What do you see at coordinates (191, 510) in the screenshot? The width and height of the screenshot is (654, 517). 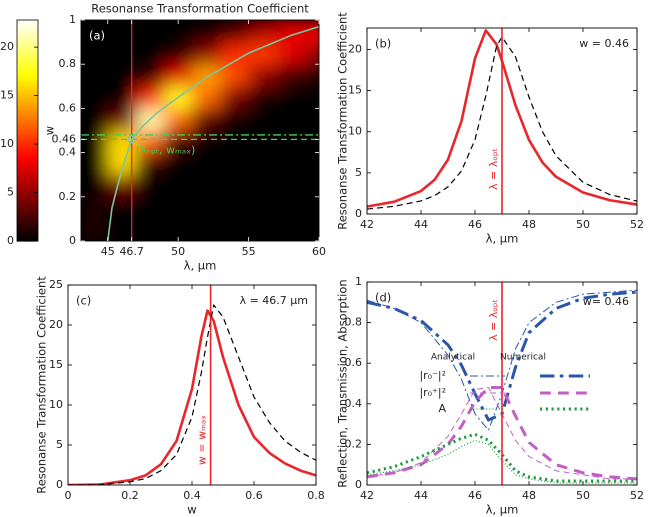 I see `x-axis-label: w` at bounding box center [191, 510].